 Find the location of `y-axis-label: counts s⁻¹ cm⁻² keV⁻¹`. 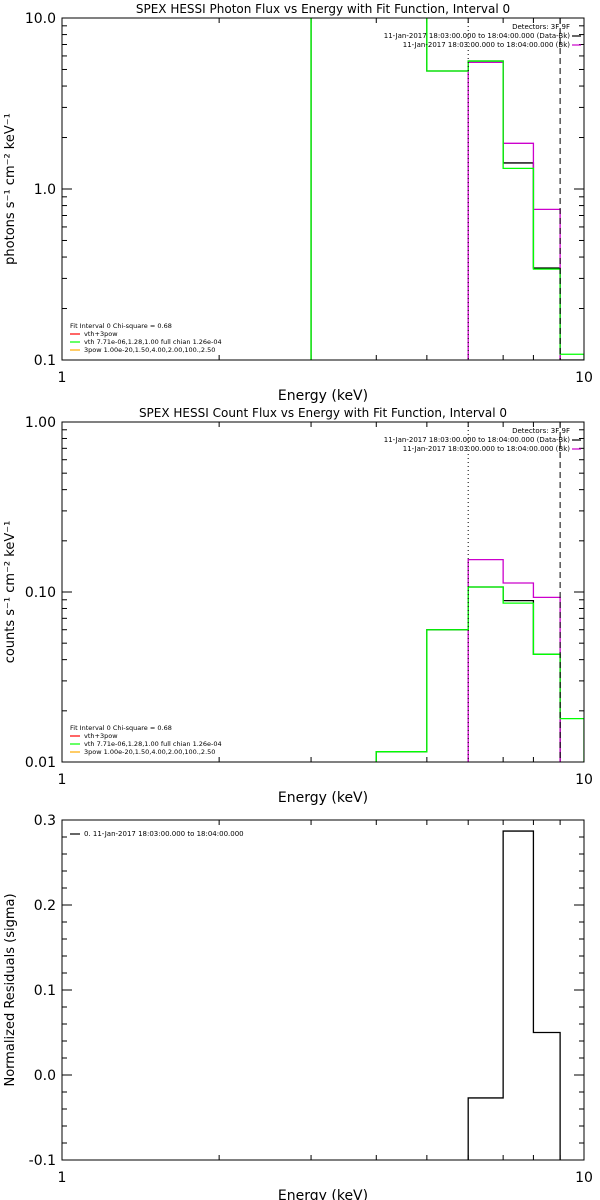

y-axis-label: counts s⁻¹ cm⁻² keV⁻¹ is located at coordinates (10, 592).